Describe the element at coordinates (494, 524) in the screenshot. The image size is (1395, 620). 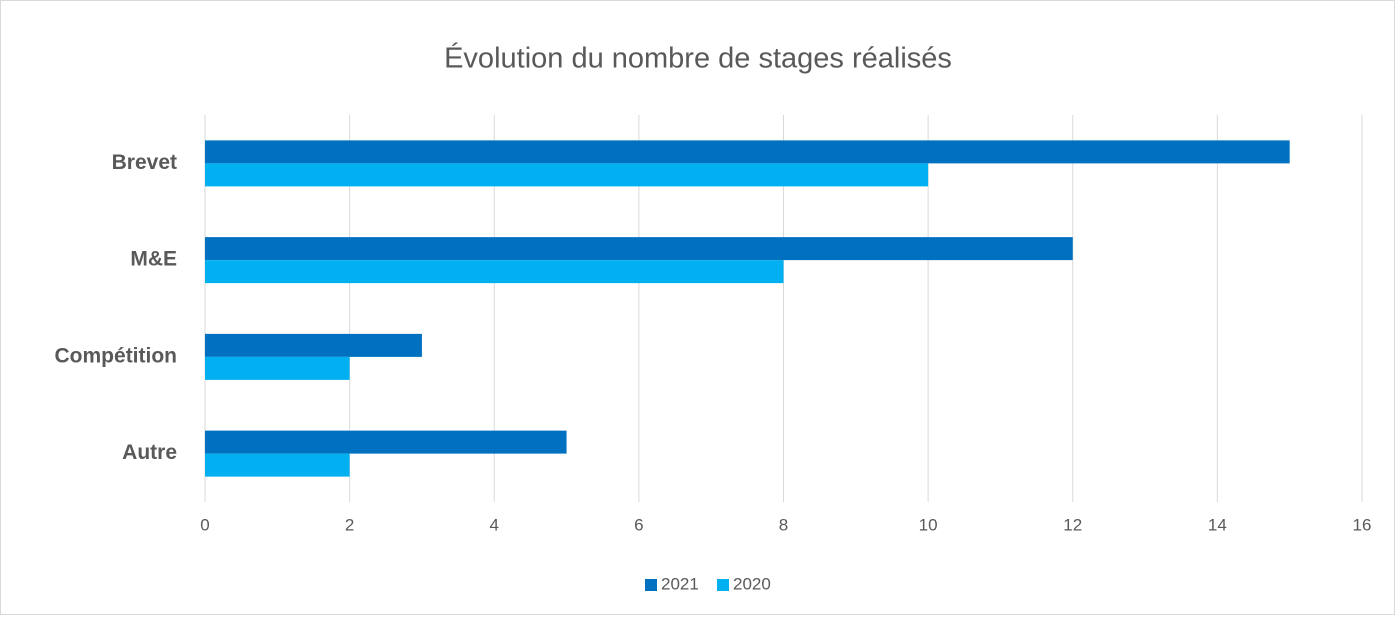
I see `x-tick-label: 4` at that location.